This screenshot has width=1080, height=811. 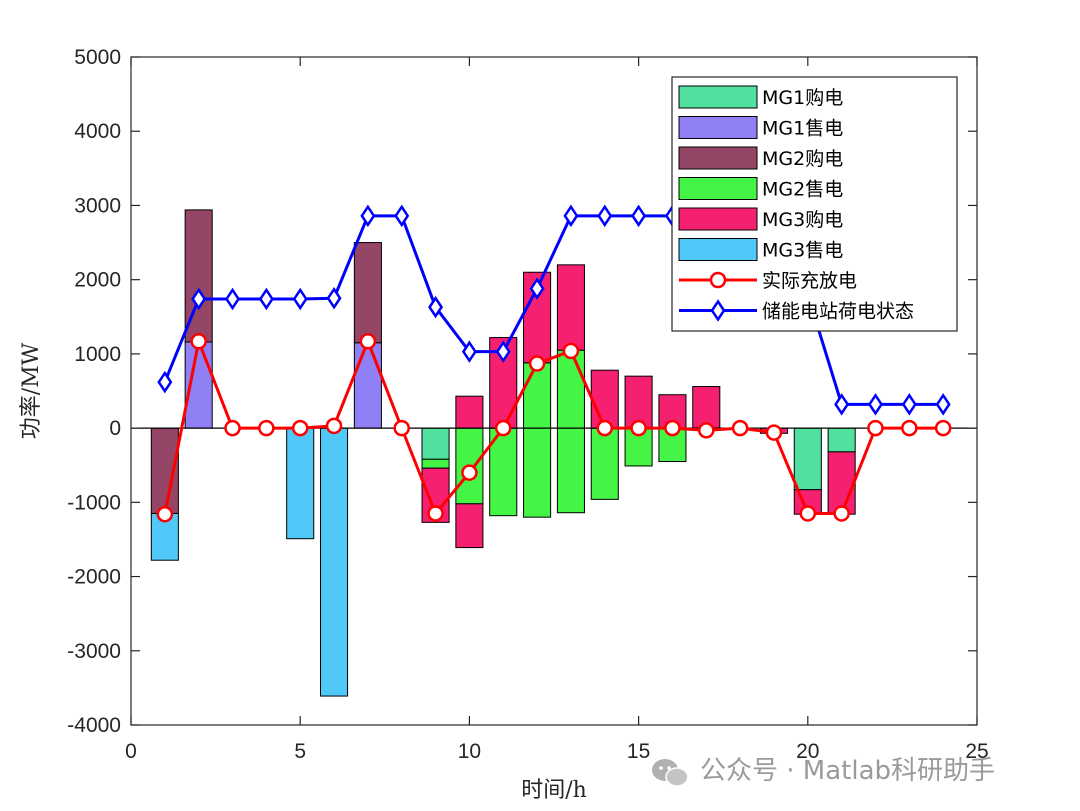 What do you see at coordinates (503, 351) in the screenshot?
I see `point-s1-x11` at bounding box center [503, 351].